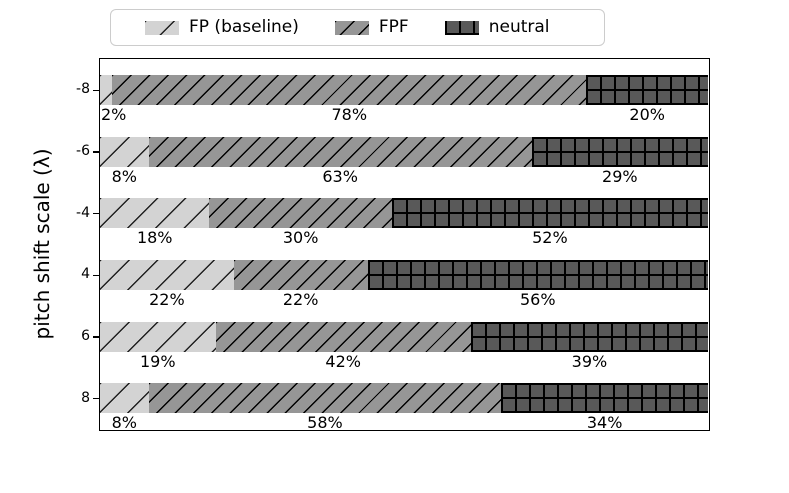 Image resolution: width=789 pixels, height=493 pixels. What do you see at coordinates (550, 238) in the screenshot?
I see `bar-label: 52%` at bounding box center [550, 238].